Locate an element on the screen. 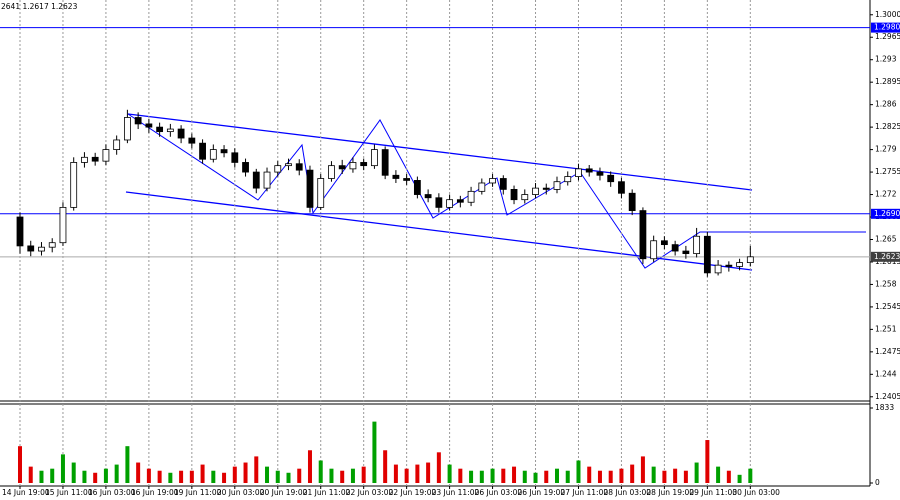  x-tick-label: 15 Jun 11:00 is located at coordinates (69, 492).